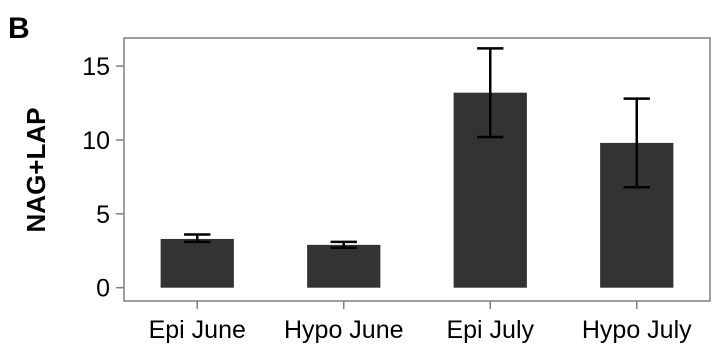 Image resolution: width=723 pixels, height=351 pixels. What do you see at coordinates (490, 330) in the screenshot?
I see `x-tick-label-epi-july: Epi July` at bounding box center [490, 330].